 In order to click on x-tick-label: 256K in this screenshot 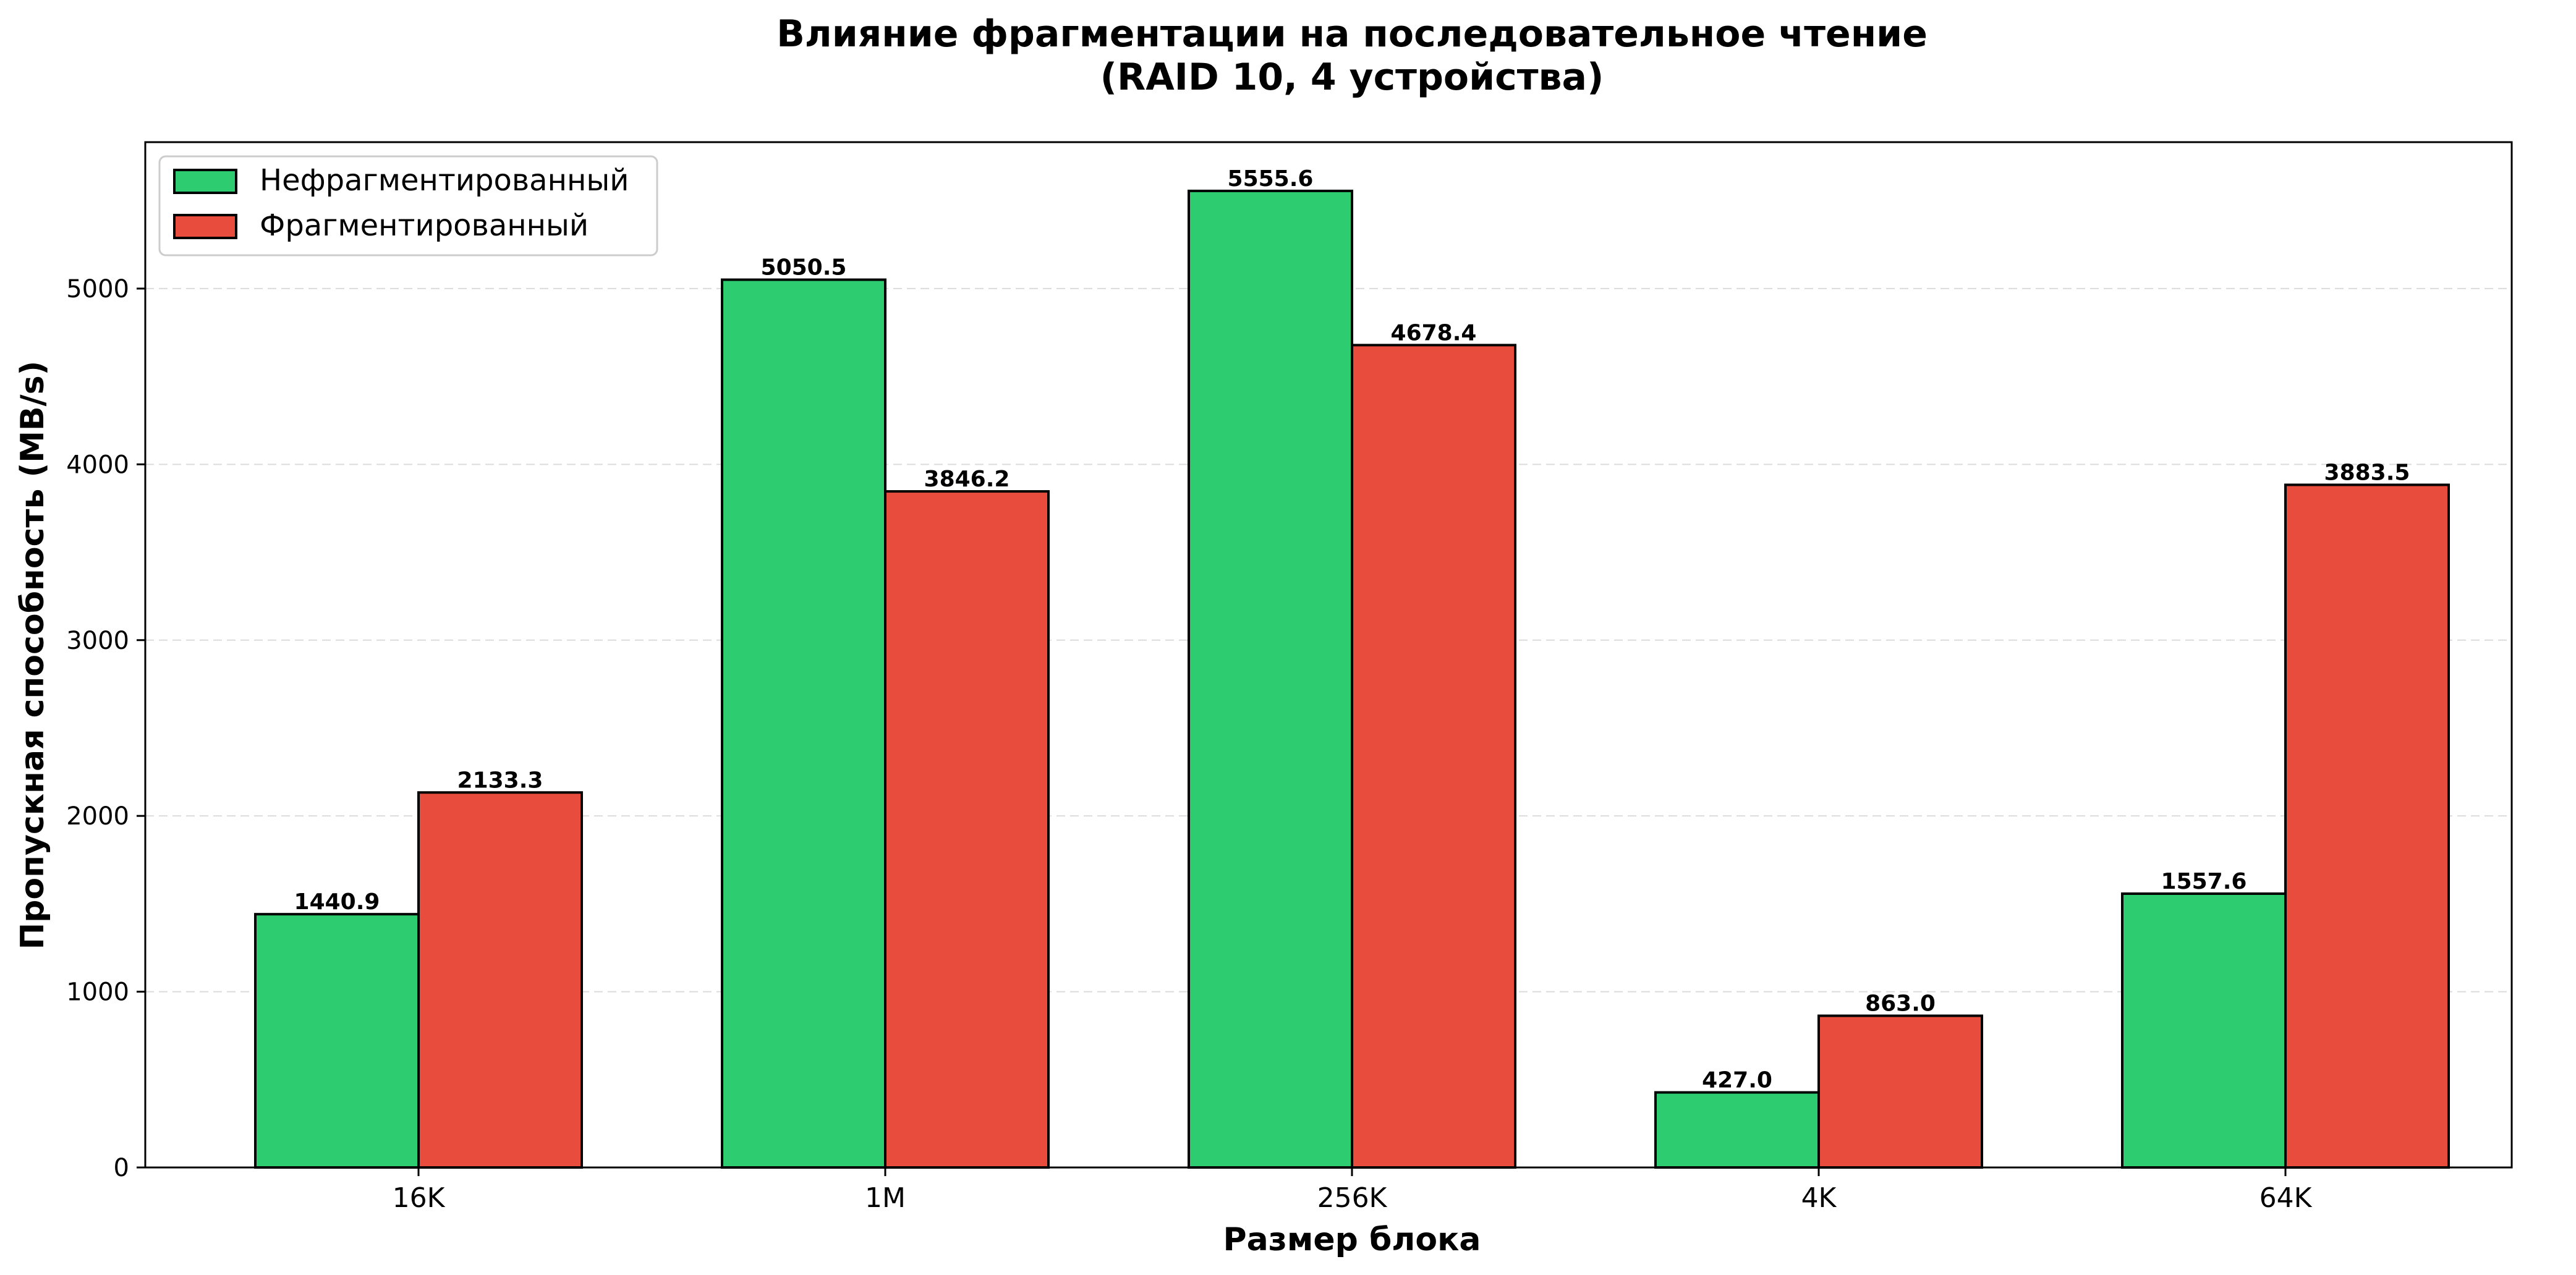, I will do `click(1352, 1198)`.